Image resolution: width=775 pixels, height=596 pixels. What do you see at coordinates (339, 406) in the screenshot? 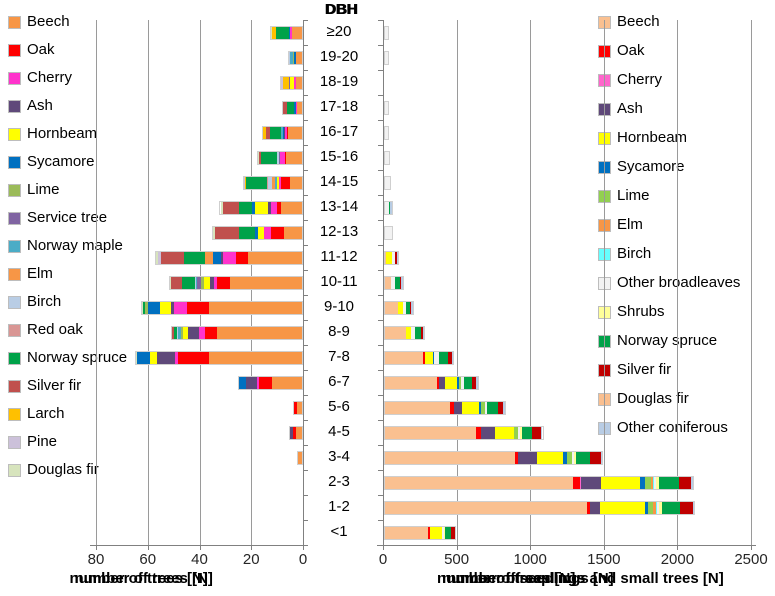
I see `dbh-category-5-6: 5-6` at bounding box center [339, 406].